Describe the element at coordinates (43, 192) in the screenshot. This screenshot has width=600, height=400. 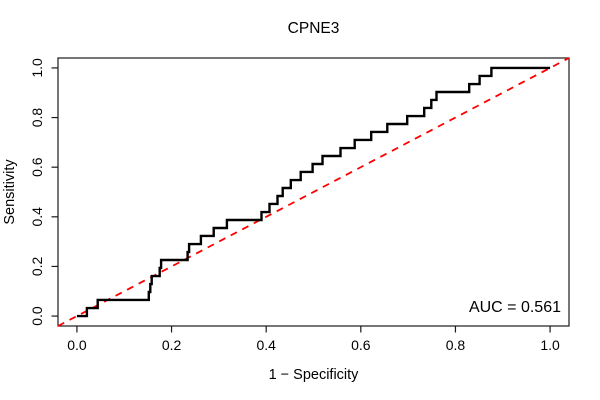
I see `y-axis-ticks: 0.0 0.2 0.4 0.6 0.8 1.0` at that location.